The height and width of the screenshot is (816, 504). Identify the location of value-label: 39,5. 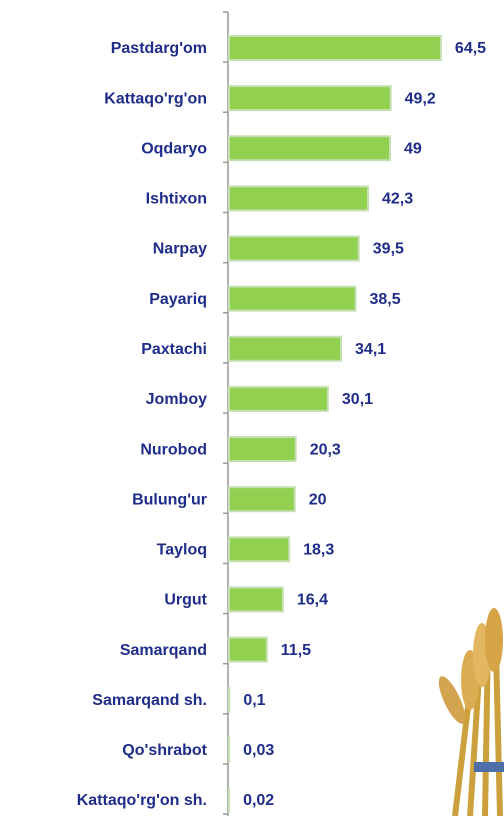
(388, 249).